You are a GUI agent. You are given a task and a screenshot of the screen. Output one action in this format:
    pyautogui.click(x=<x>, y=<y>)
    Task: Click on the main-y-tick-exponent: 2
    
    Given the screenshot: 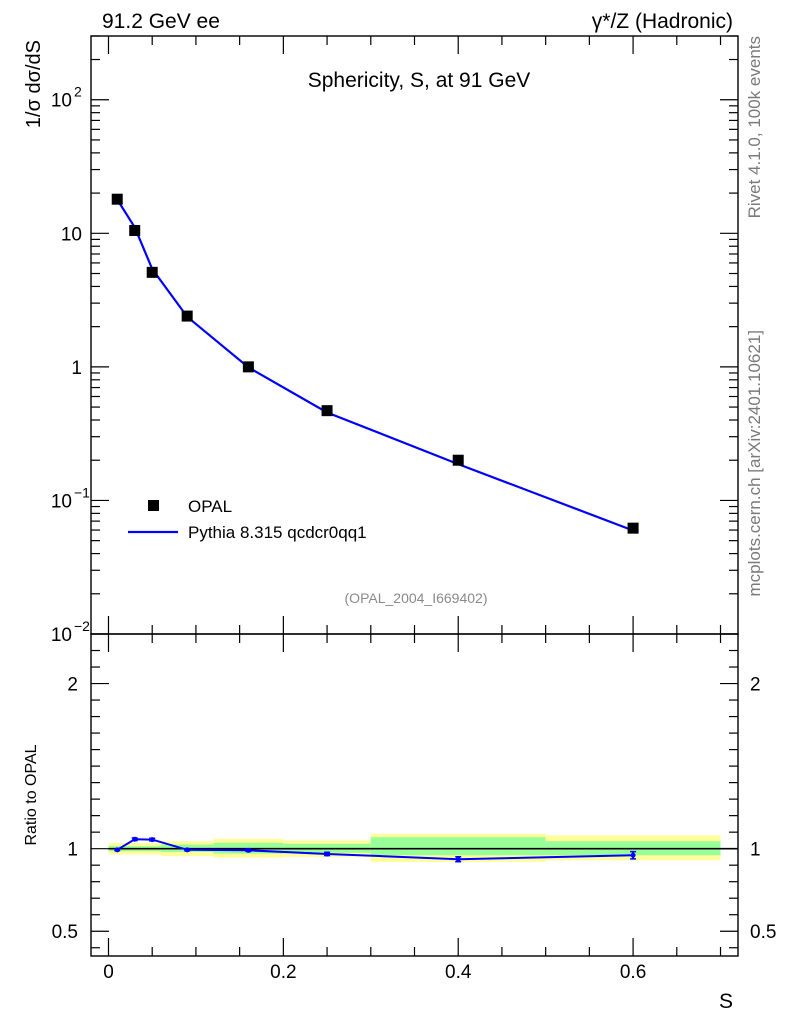 What is the action you would take?
    pyautogui.click(x=78, y=92)
    